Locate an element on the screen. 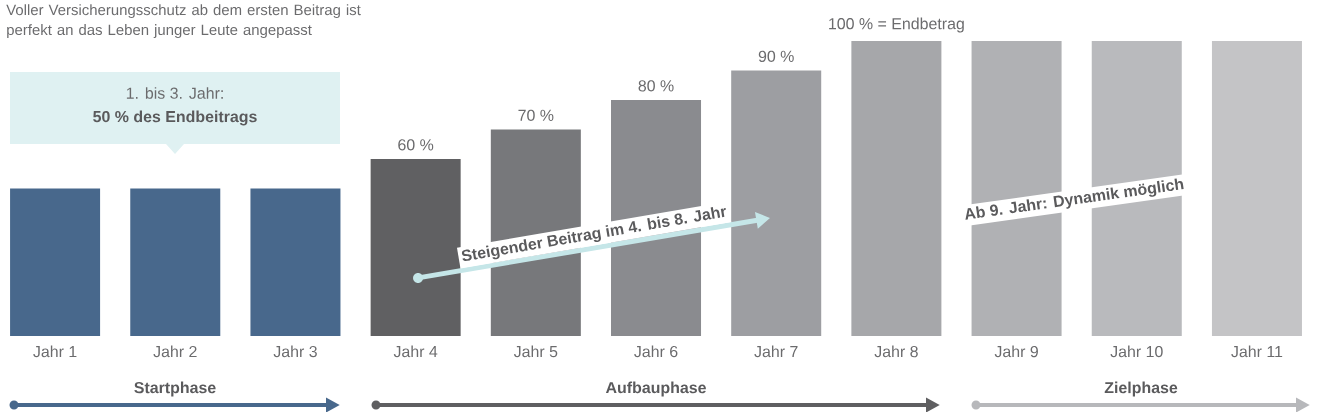  x-tick-label: Jahr 3 is located at coordinates (295, 351).